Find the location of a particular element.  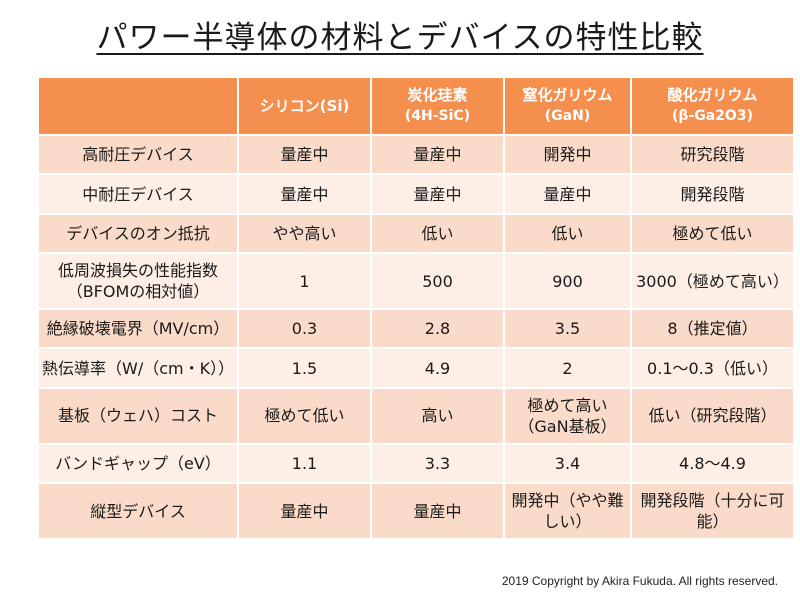

cell-ga2o3: 3000（極めて高い） is located at coordinates (712, 281).